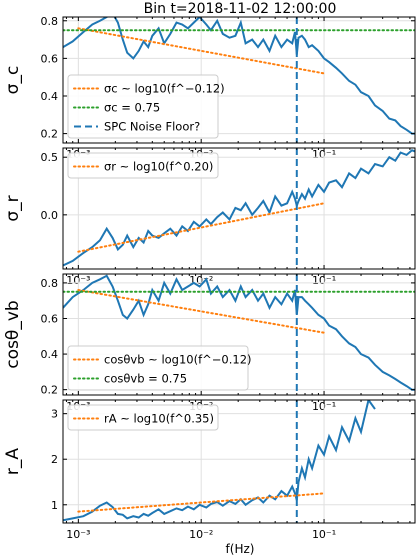 This screenshot has width=416, height=559. What do you see at coordinates (13, 334) in the screenshot?
I see `y-axis-label: cosθ_vb` at bounding box center [13, 334].